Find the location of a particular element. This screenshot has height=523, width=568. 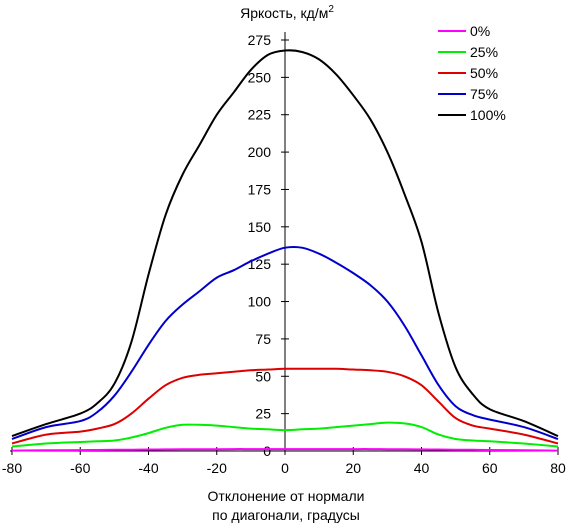

y-tick-label: 275 is located at coordinates (260, 40).